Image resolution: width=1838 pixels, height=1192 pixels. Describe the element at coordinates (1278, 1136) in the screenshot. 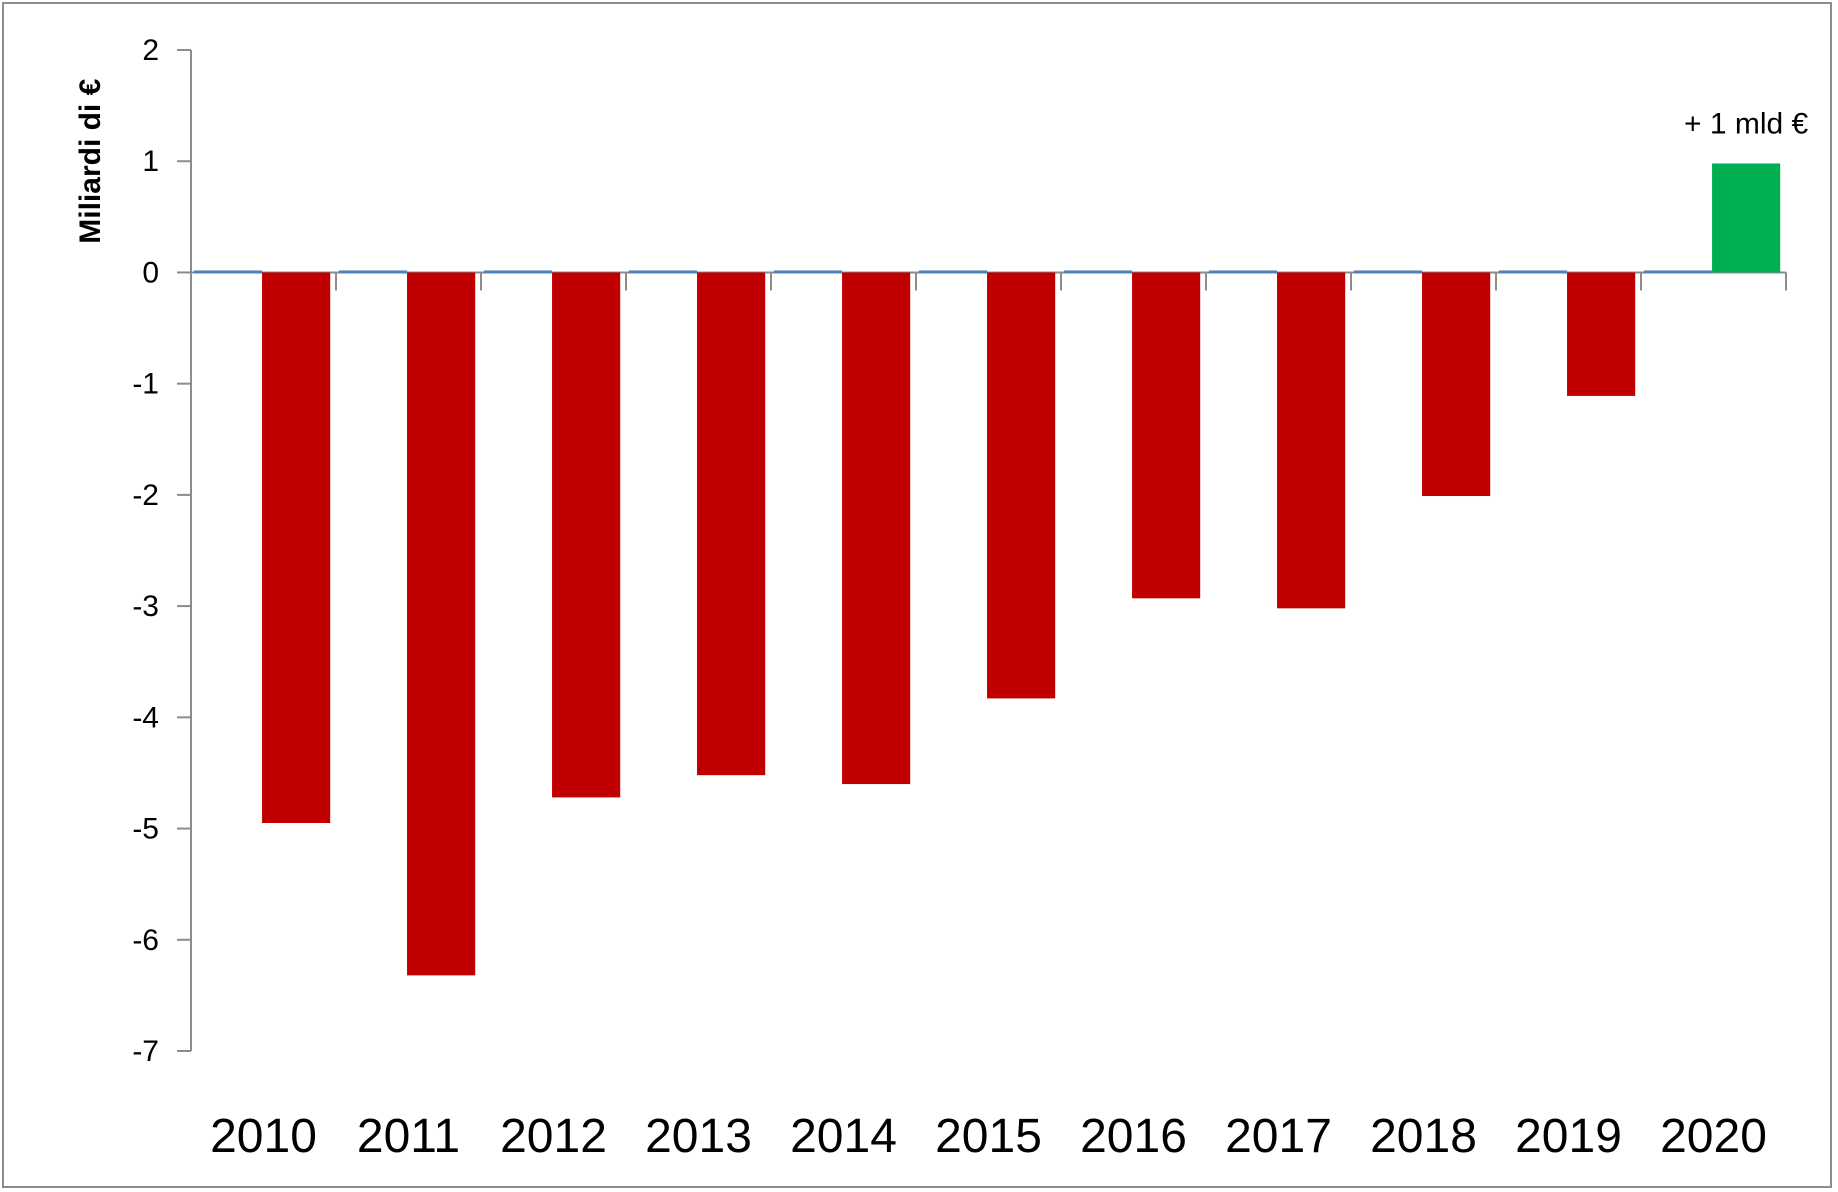

I see `x-tick-label: 2017` at that location.